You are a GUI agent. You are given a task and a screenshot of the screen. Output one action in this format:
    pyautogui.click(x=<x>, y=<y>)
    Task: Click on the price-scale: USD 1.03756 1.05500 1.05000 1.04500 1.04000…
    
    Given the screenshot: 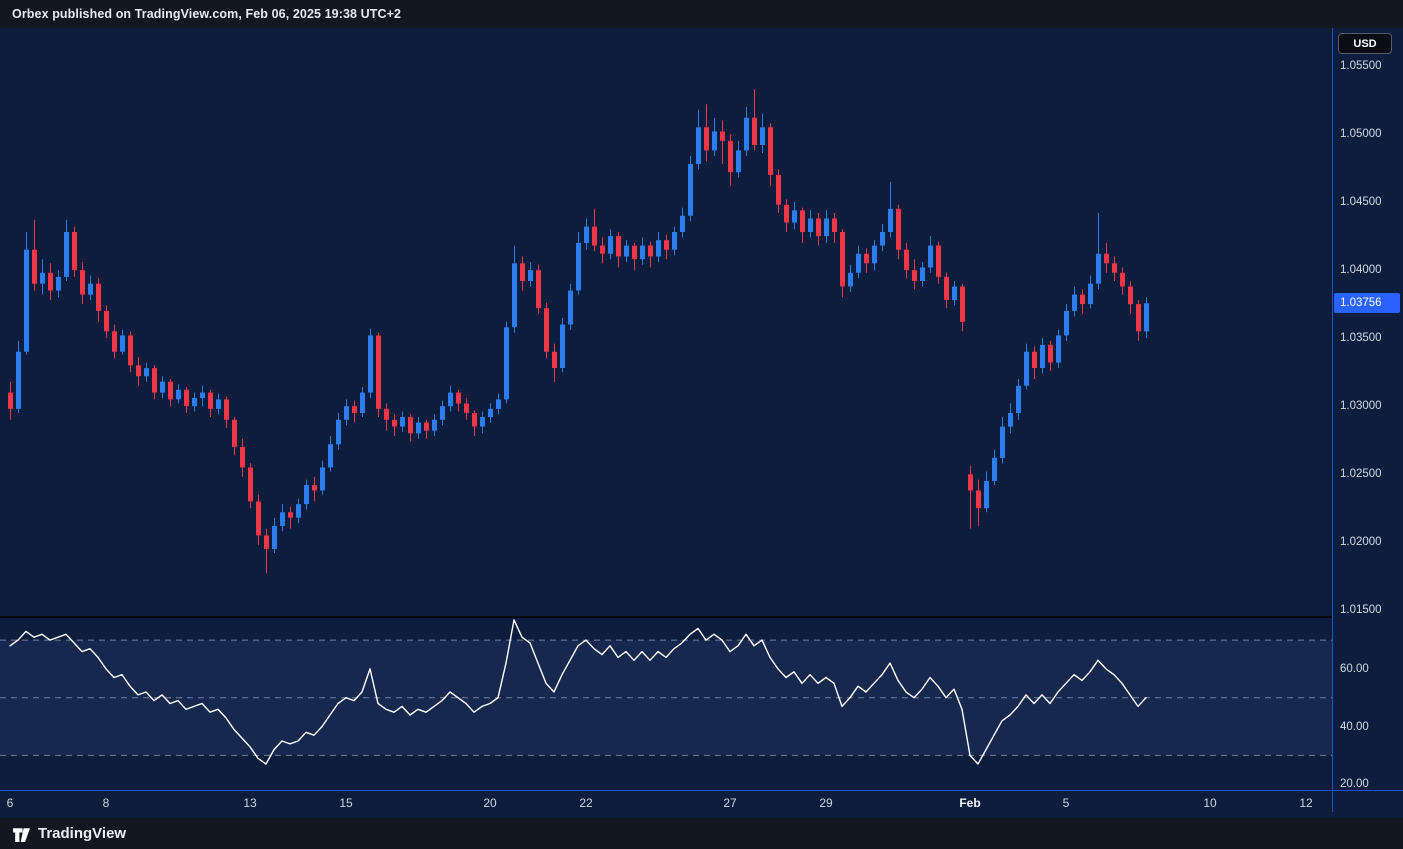 What is the action you would take?
    pyautogui.click(x=1367, y=420)
    